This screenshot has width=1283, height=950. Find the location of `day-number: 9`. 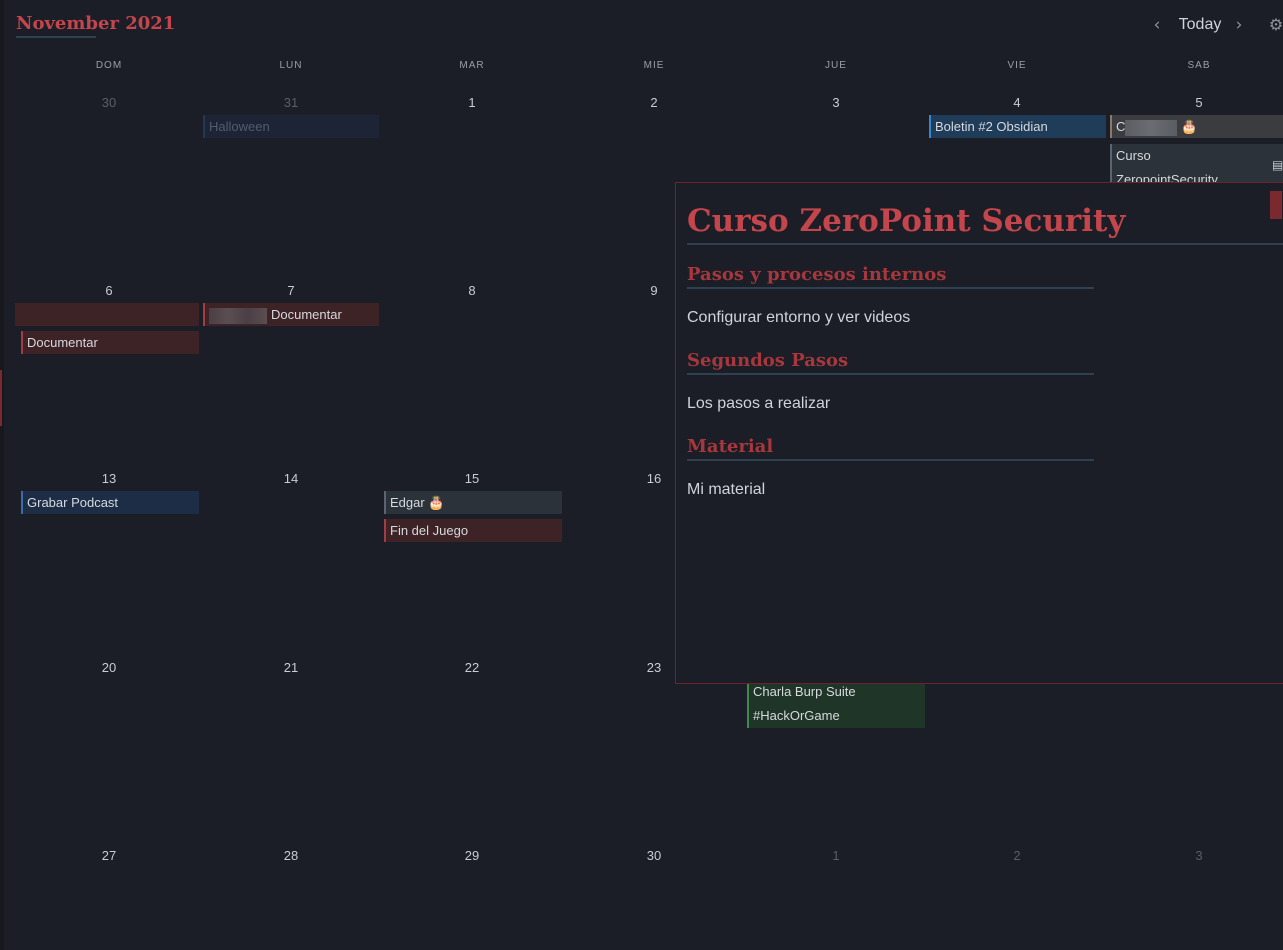

day-number: 9 is located at coordinates (654, 290).